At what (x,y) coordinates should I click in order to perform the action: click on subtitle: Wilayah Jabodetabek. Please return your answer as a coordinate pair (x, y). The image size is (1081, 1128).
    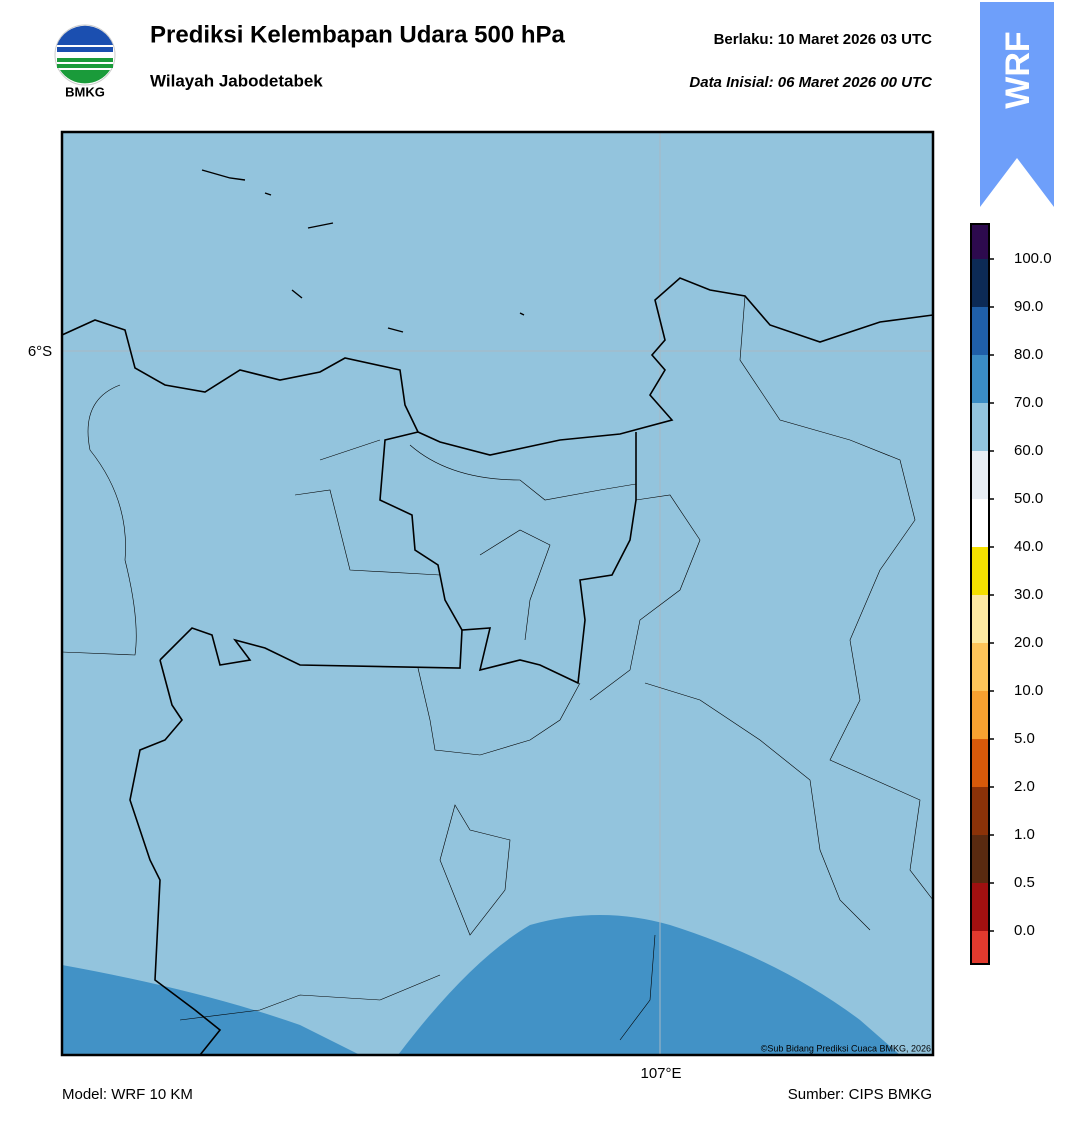
    Looking at the image, I should click on (236, 80).